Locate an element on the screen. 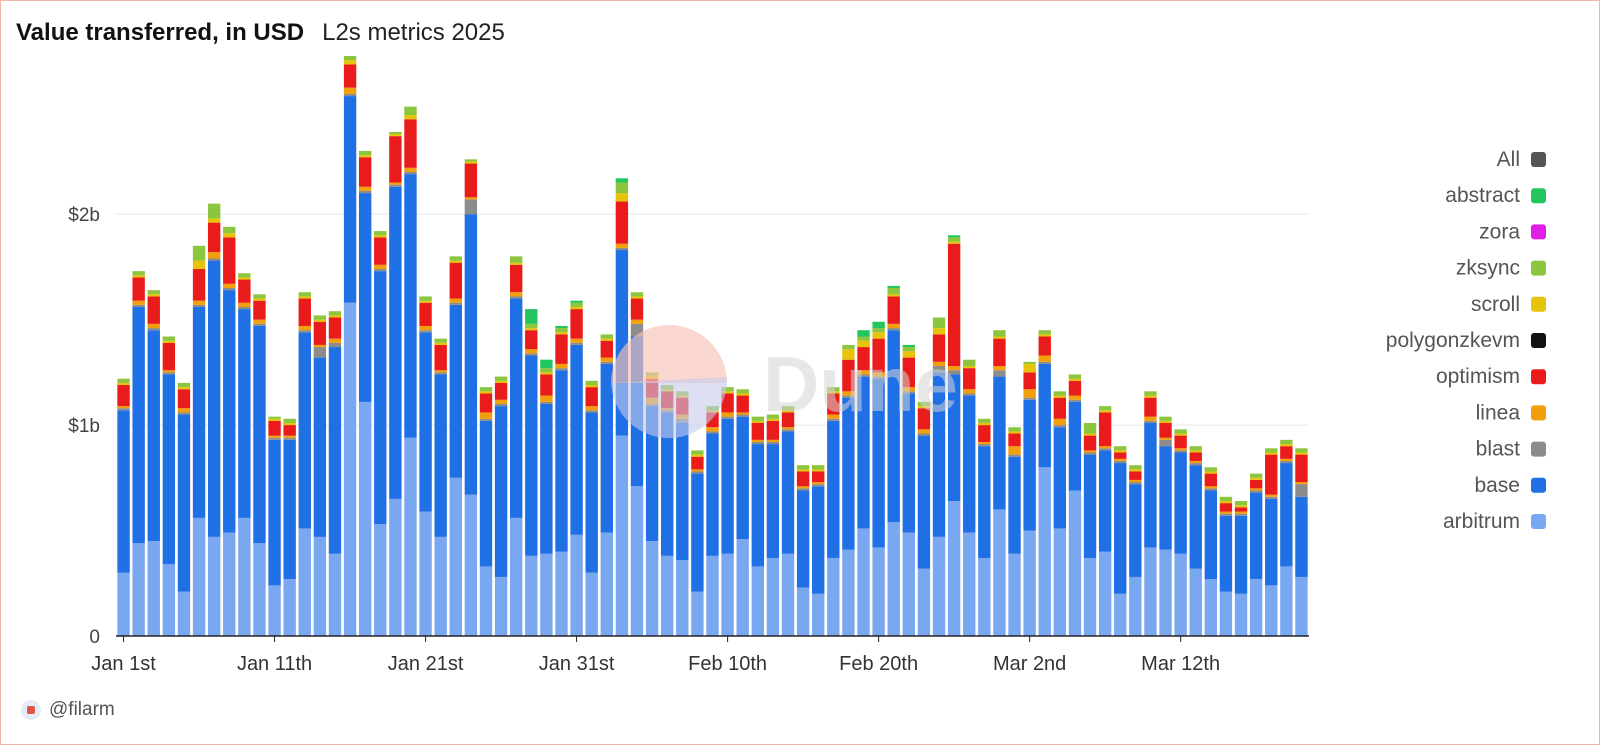 This screenshot has height=745, width=1600. legend-swatch-linea is located at coordinates (1538, 413).